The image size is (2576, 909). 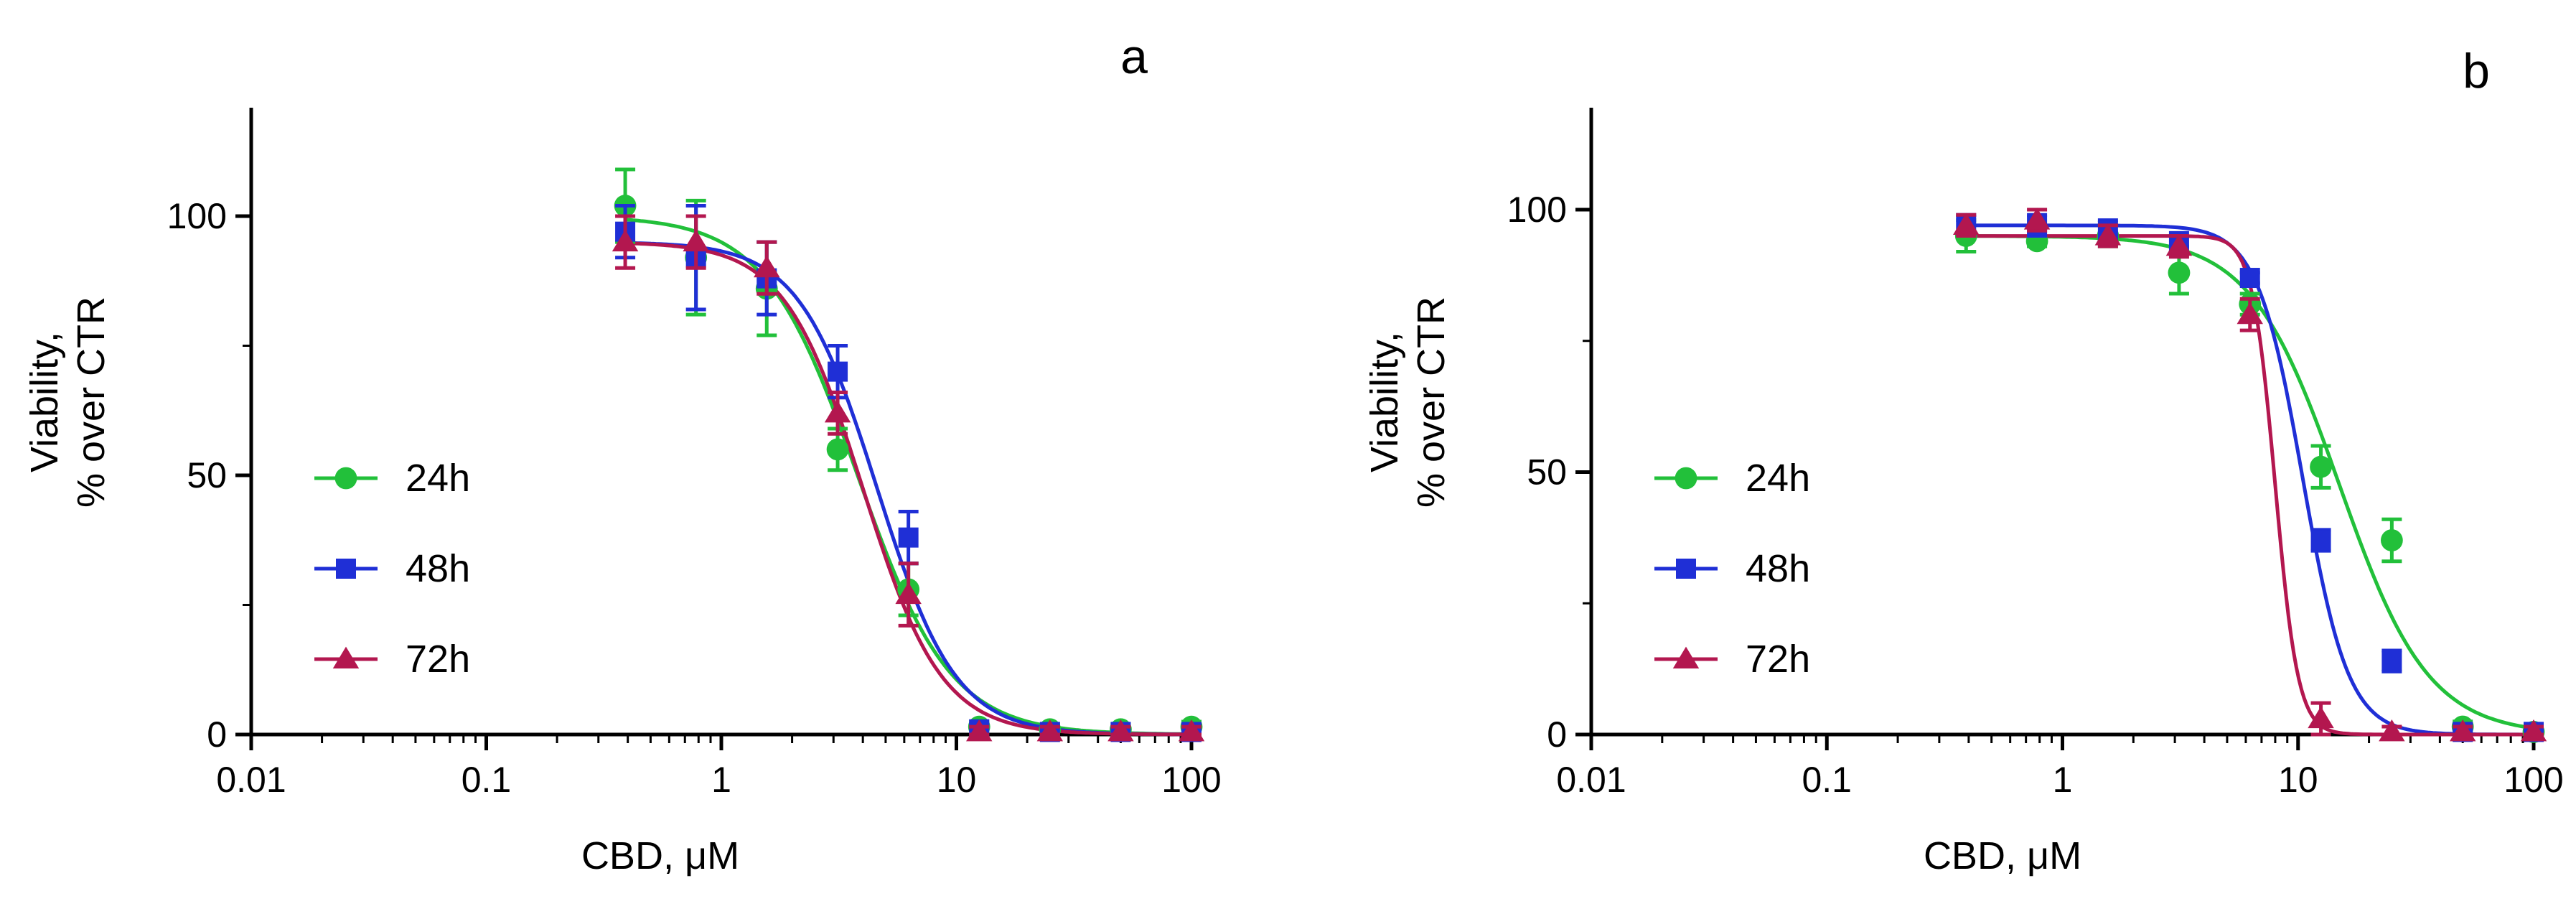 I want to click on panel-a-ylabel-line2: % over CTR, so click(x=91, y=403).